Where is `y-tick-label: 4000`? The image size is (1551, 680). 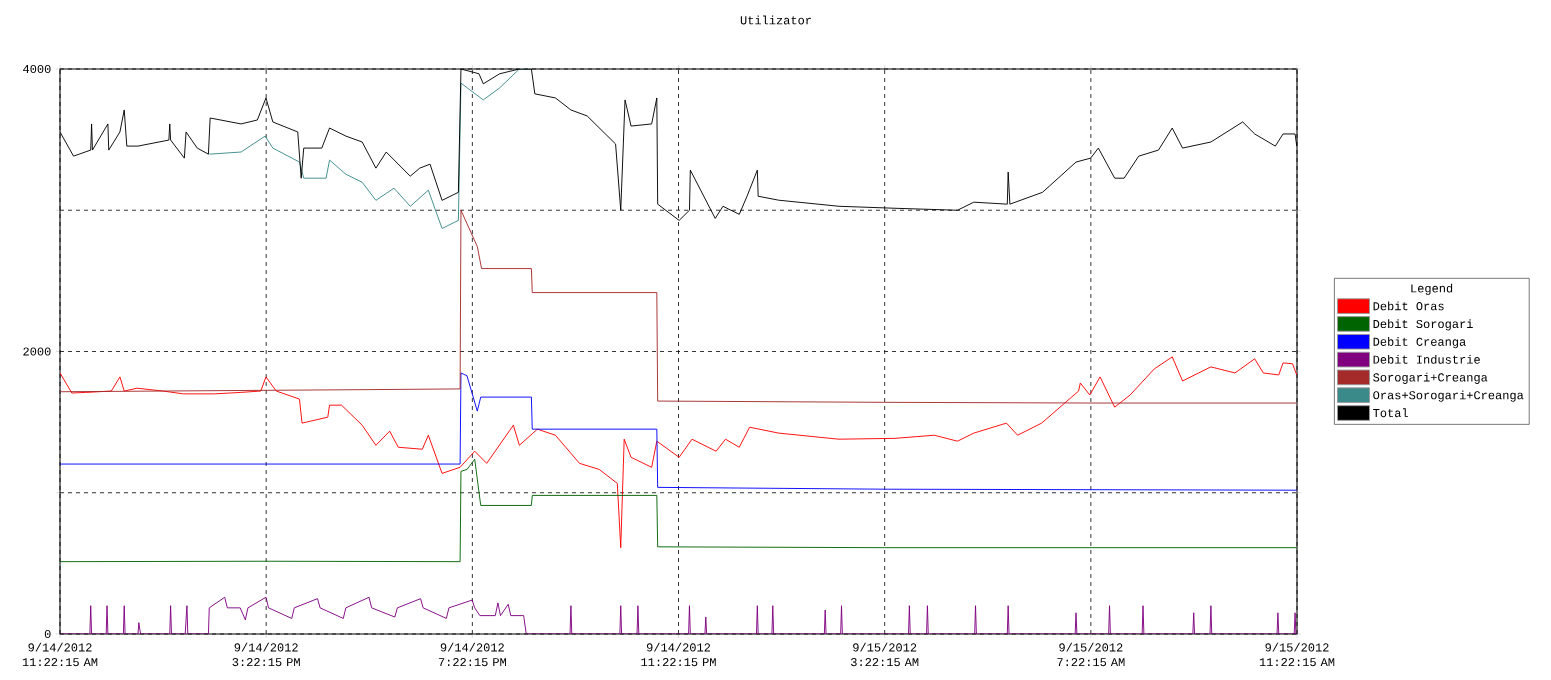 y-tick-label: 4000 is located at coordinates (37, 69).